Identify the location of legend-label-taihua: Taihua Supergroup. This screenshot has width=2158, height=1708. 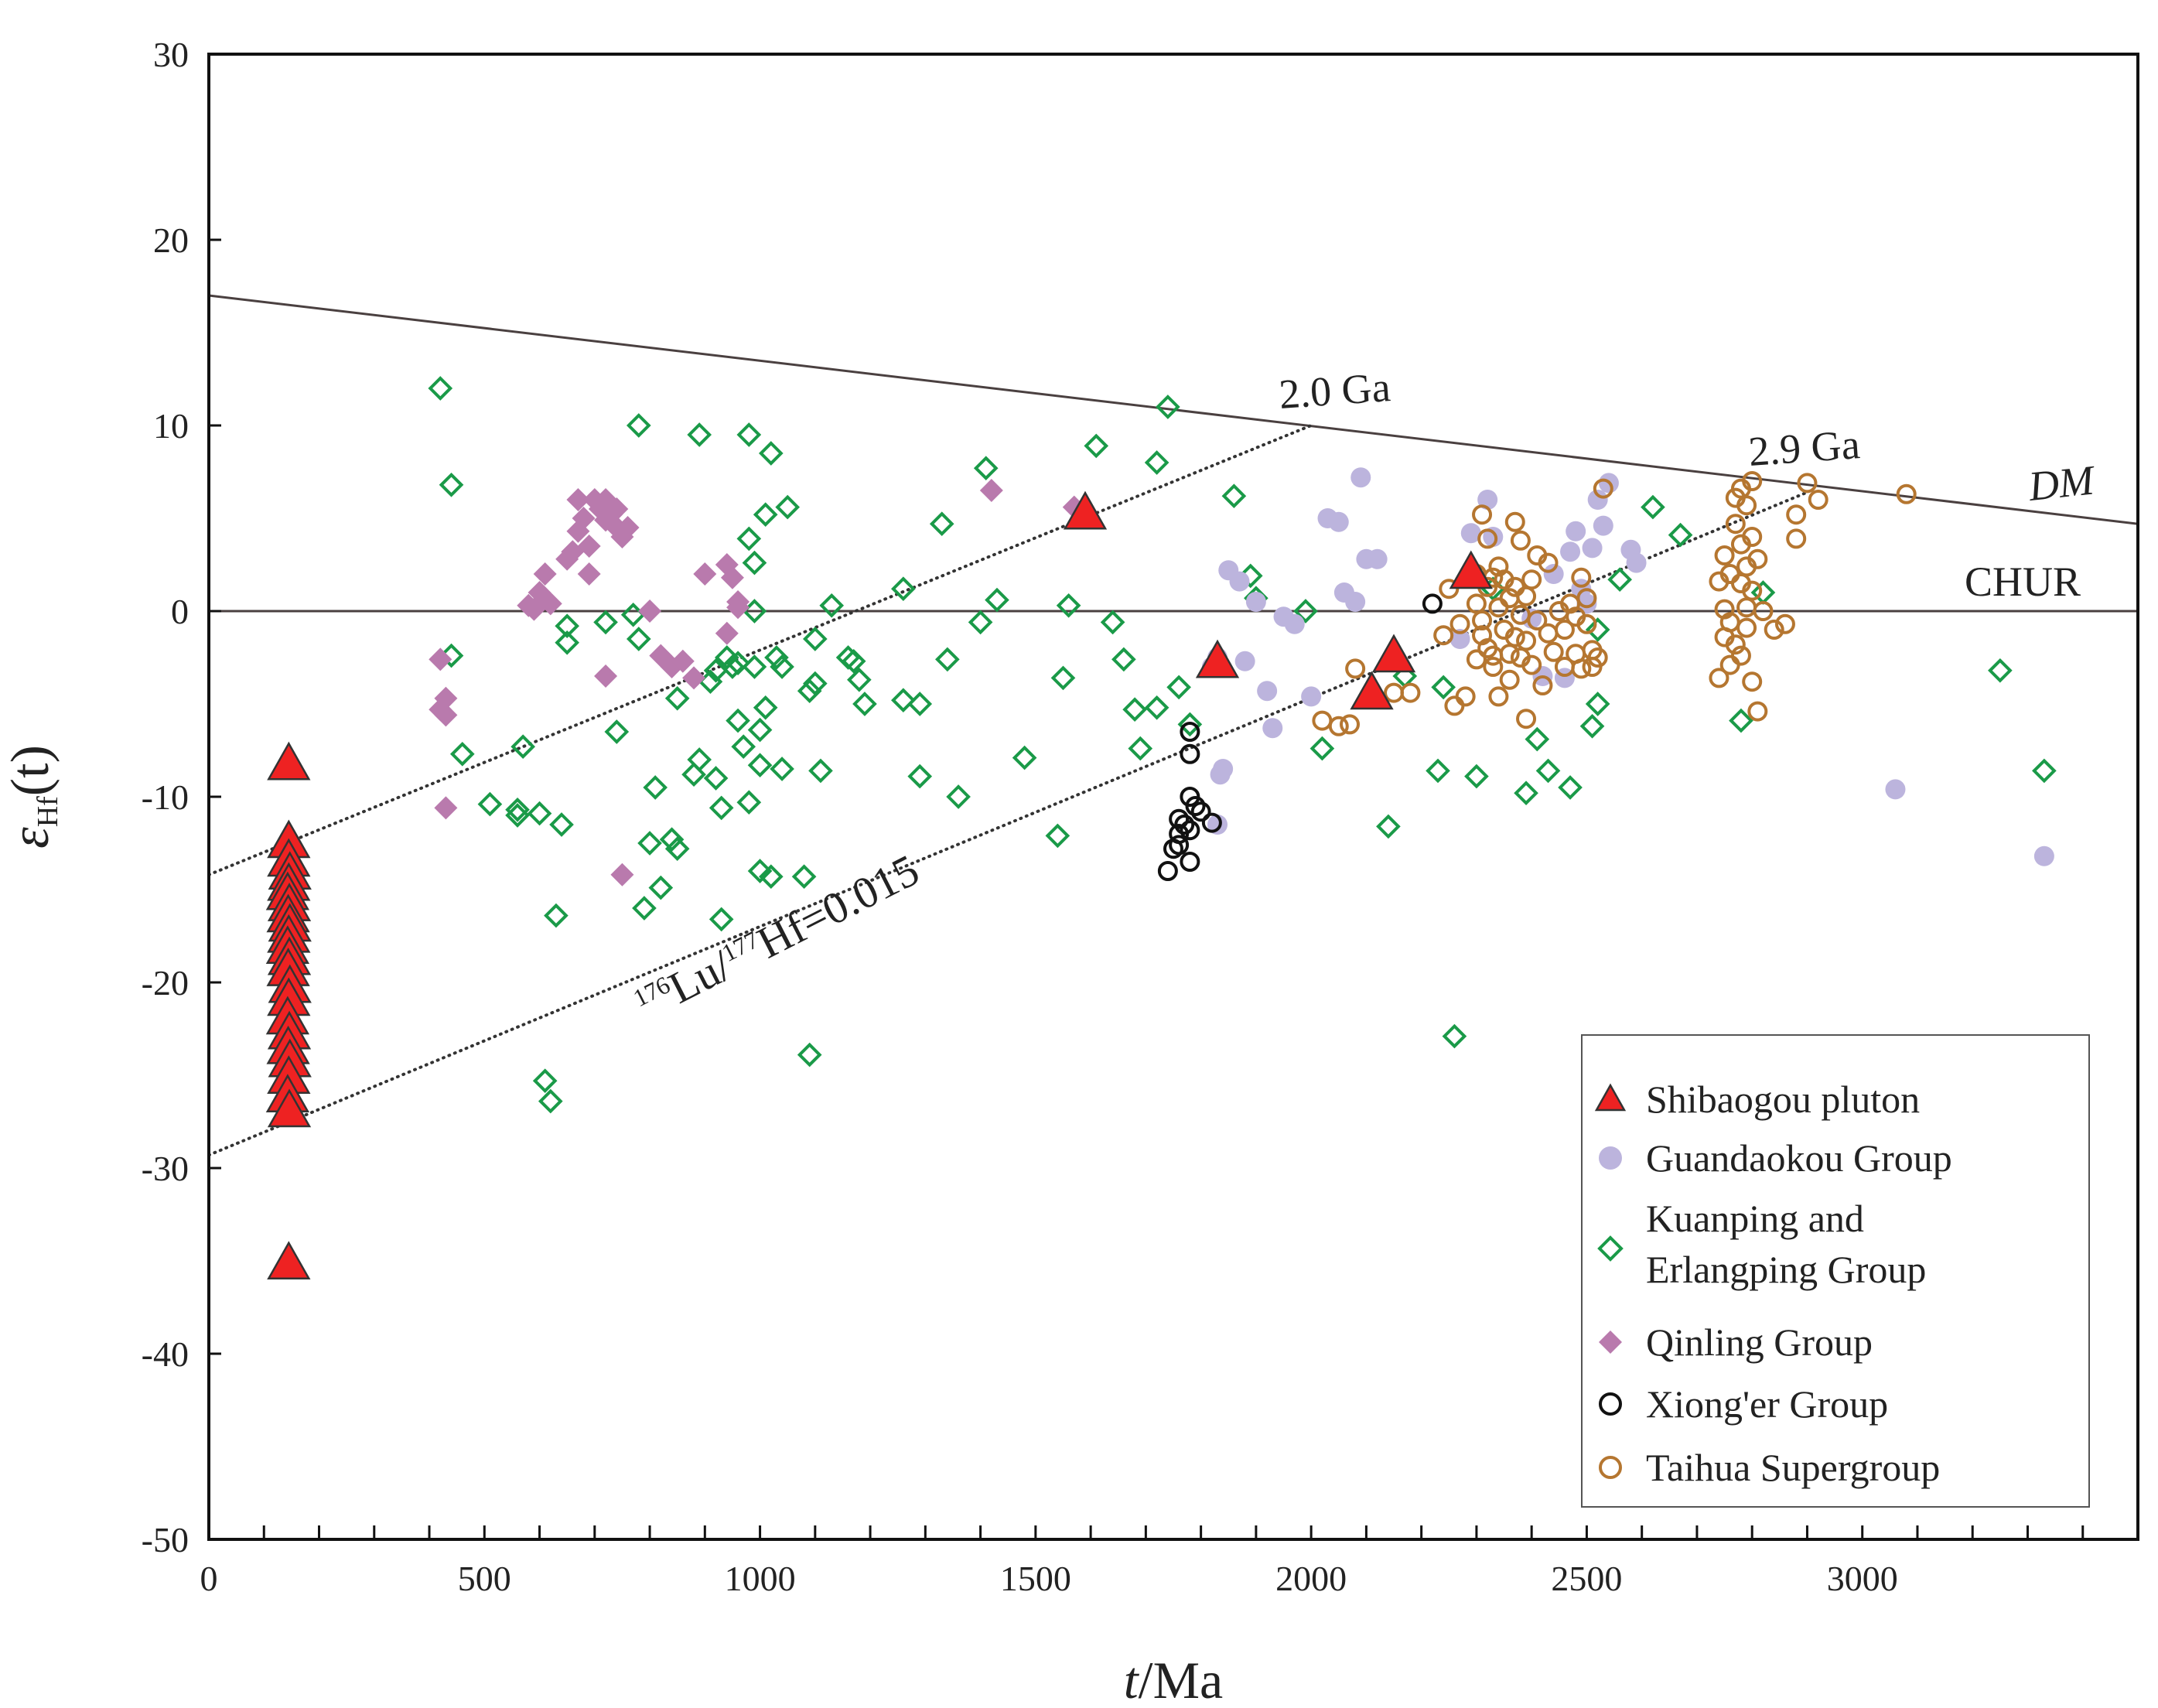
(1793, 1468).